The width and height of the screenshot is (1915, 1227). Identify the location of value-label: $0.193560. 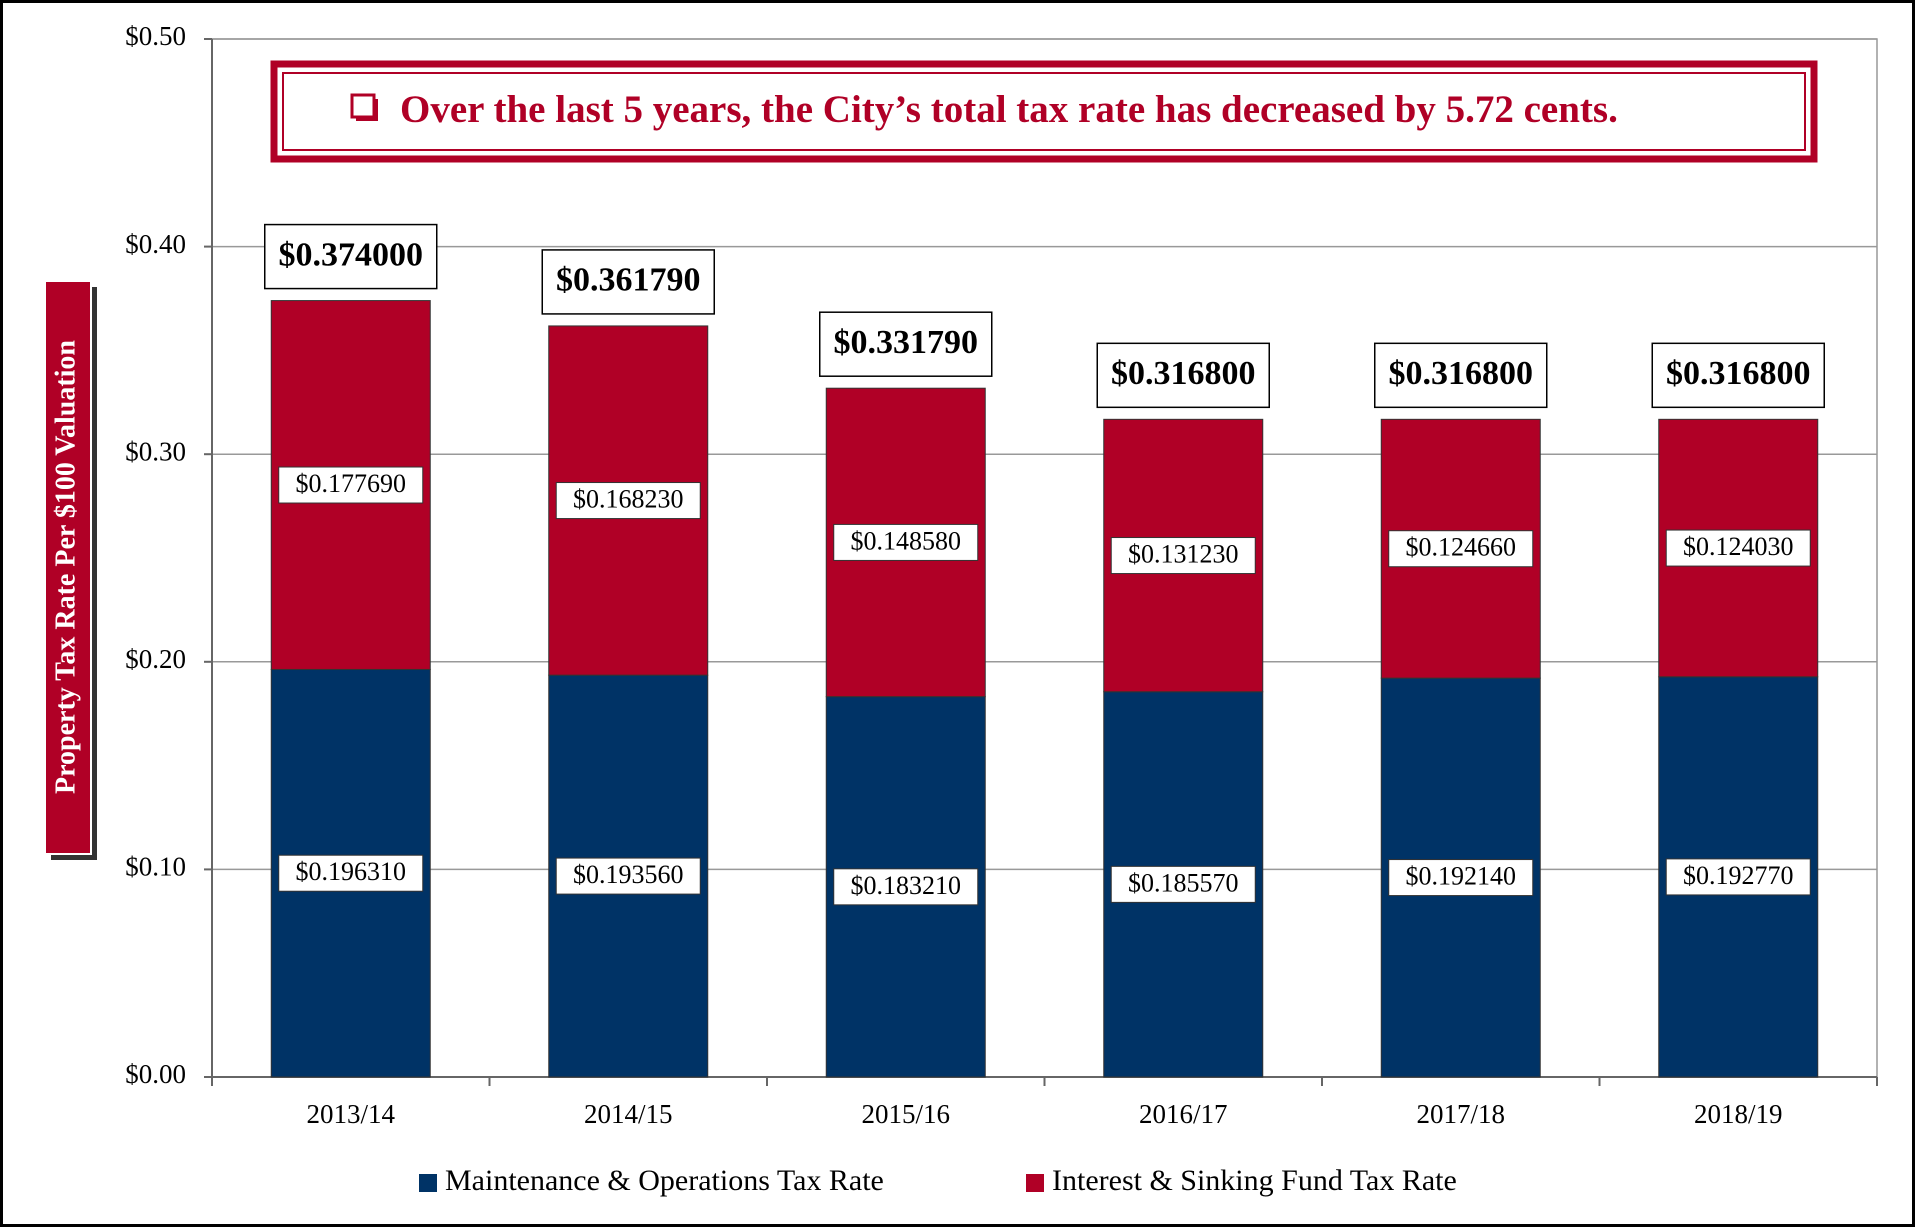
(628, 874).